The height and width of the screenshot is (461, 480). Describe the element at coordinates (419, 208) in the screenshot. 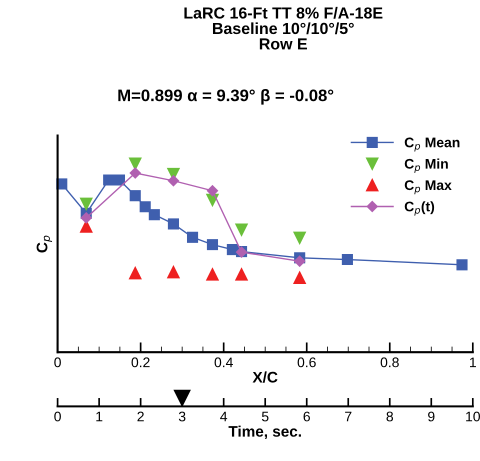

I see `legend-label: C$_{p}$(t)` at that location.